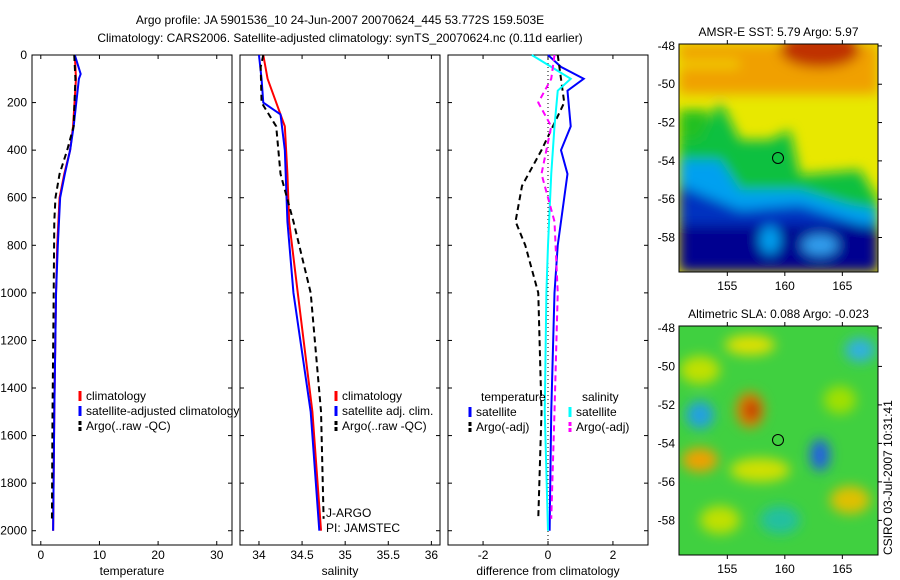 The image size is (900, 580). I want to click on legend-header: salinity, so click(600, 397).